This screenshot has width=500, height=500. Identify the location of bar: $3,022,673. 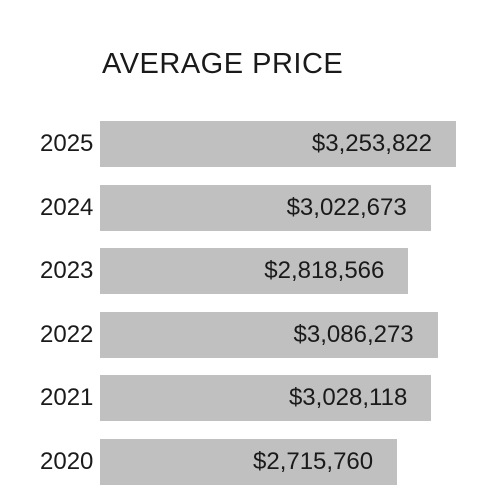
(265, 207).